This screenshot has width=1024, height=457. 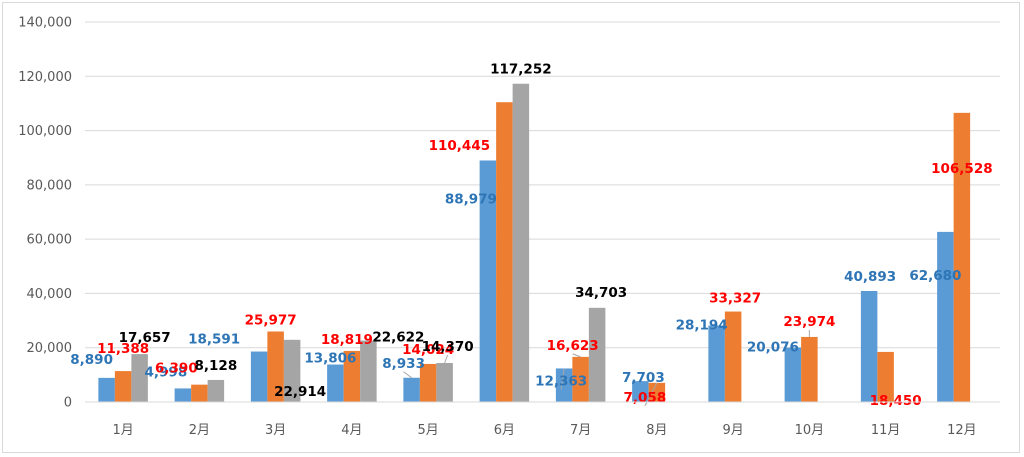 What do you see at coordinates (176, 369) in the screenshot?
I see `data-label: 6,390` at bounding box center [176, 369].